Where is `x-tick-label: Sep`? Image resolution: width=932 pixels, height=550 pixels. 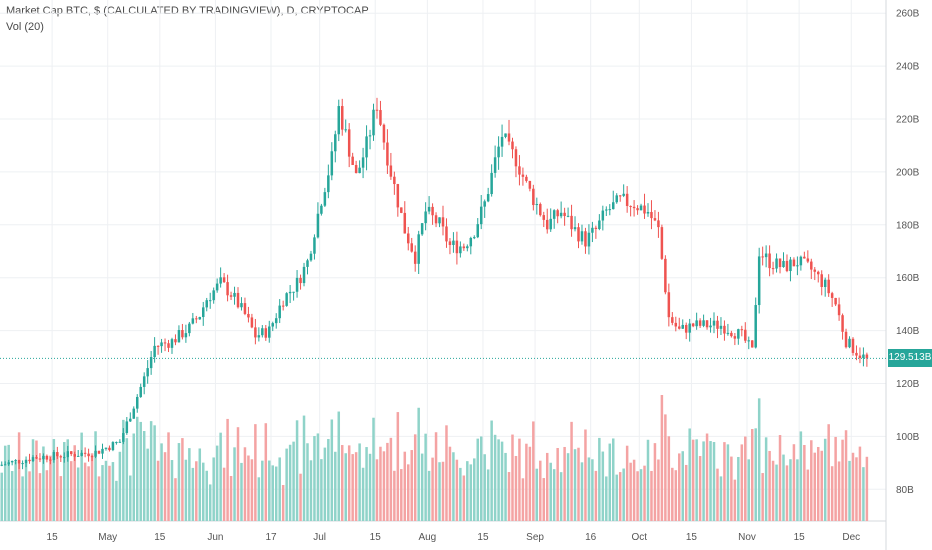 x-tick-label: Sep is located at coordinates (535, 537).